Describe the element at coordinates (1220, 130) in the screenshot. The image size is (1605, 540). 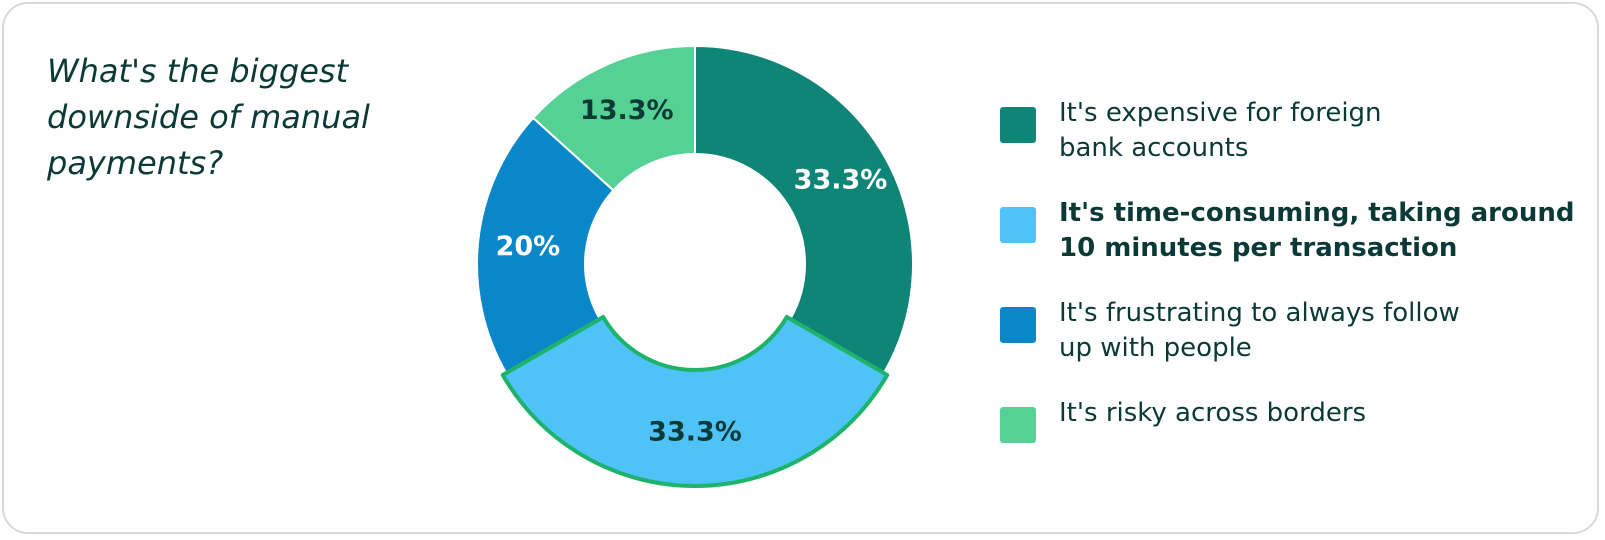
I see `legend-label: It's expensive for foreign bank accounts` at that location.